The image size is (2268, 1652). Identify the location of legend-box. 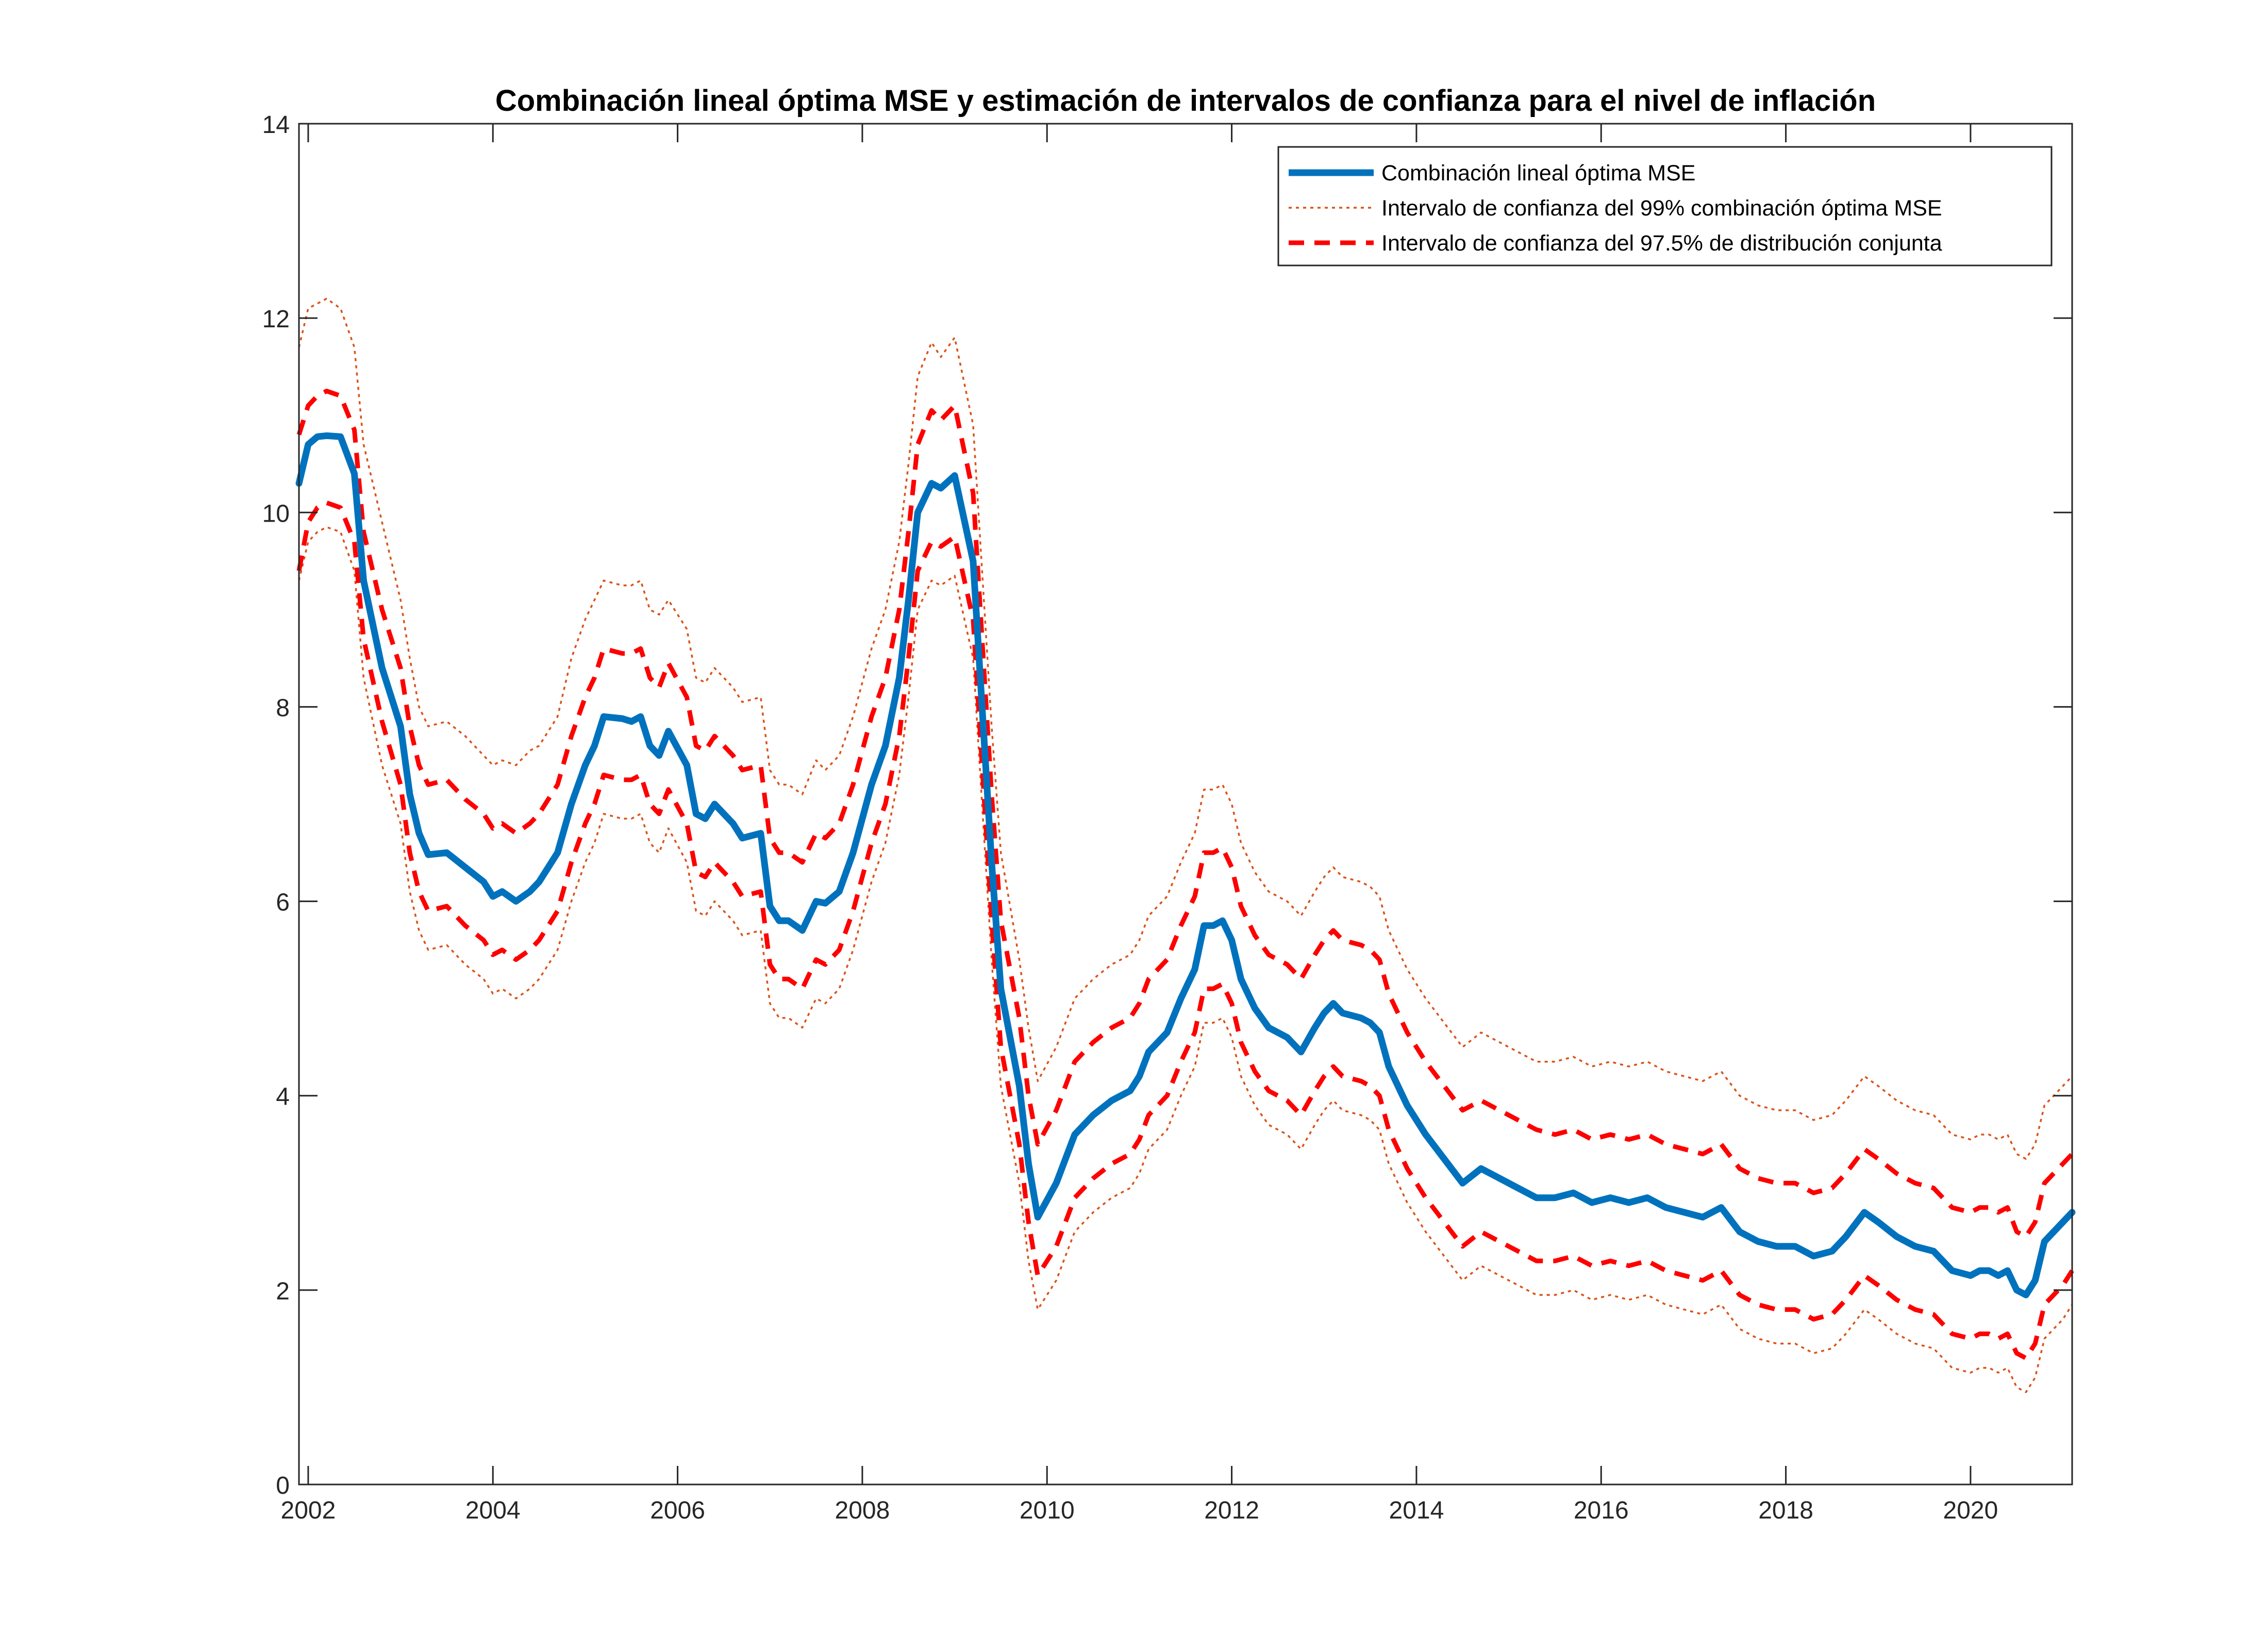
(1665, 206).